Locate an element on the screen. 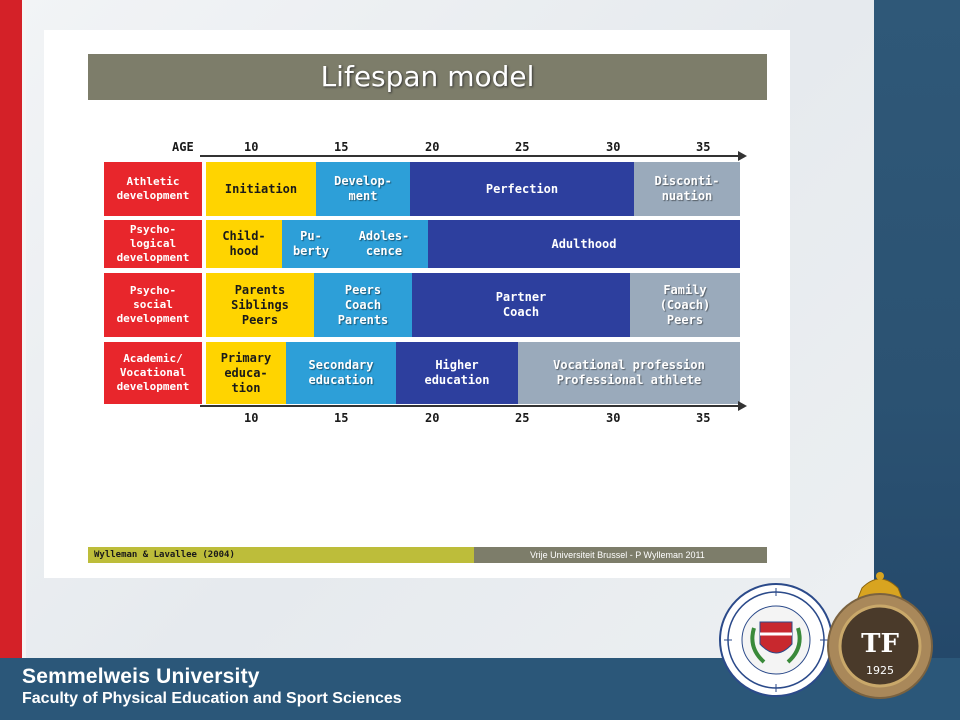  row-header-psychosocial: Psycho- social development is located at coordinates (153, 305).